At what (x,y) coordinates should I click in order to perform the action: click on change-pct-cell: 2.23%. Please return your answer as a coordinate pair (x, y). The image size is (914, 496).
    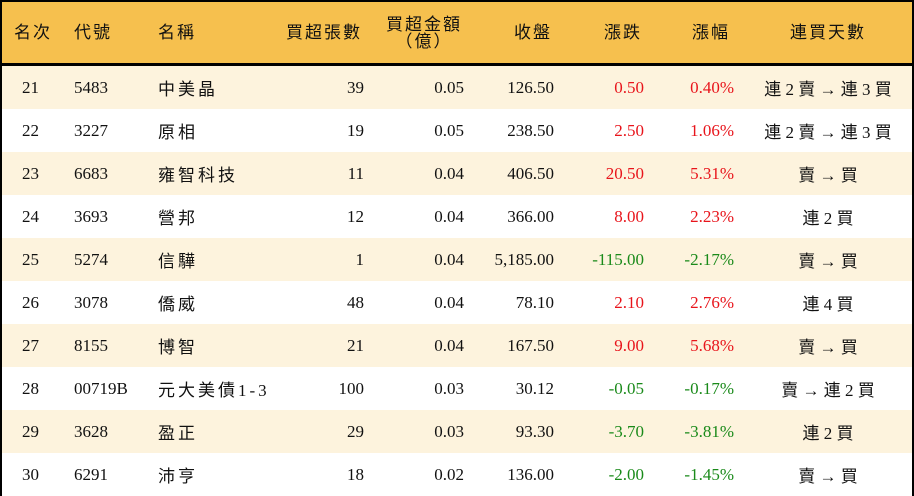
    Looking at the image, I should click on (712, 216).